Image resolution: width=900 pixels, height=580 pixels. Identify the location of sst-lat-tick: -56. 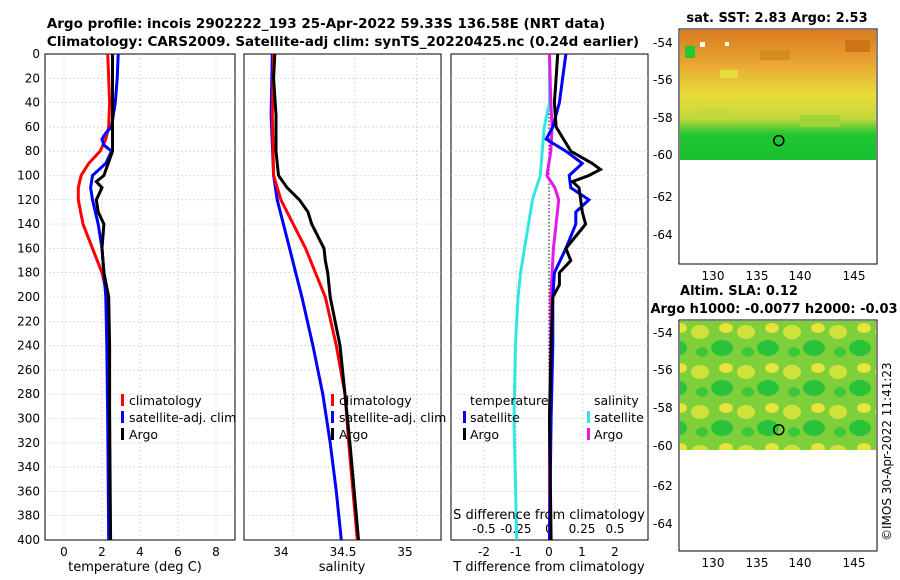
(663, 80).